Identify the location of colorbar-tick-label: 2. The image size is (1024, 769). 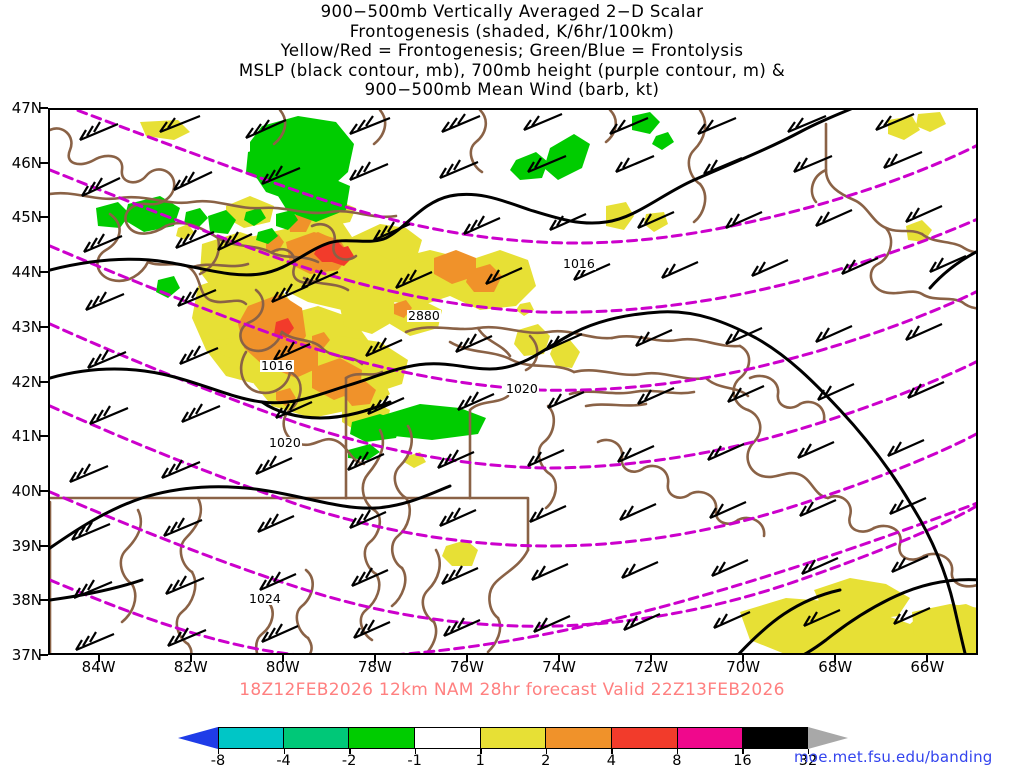
(546, 761).